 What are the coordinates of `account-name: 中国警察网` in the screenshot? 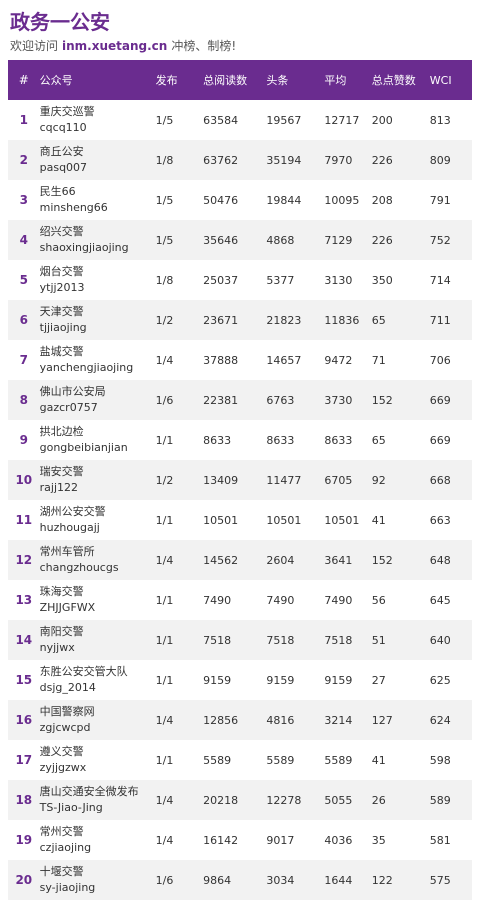 It's located at (67, 711).